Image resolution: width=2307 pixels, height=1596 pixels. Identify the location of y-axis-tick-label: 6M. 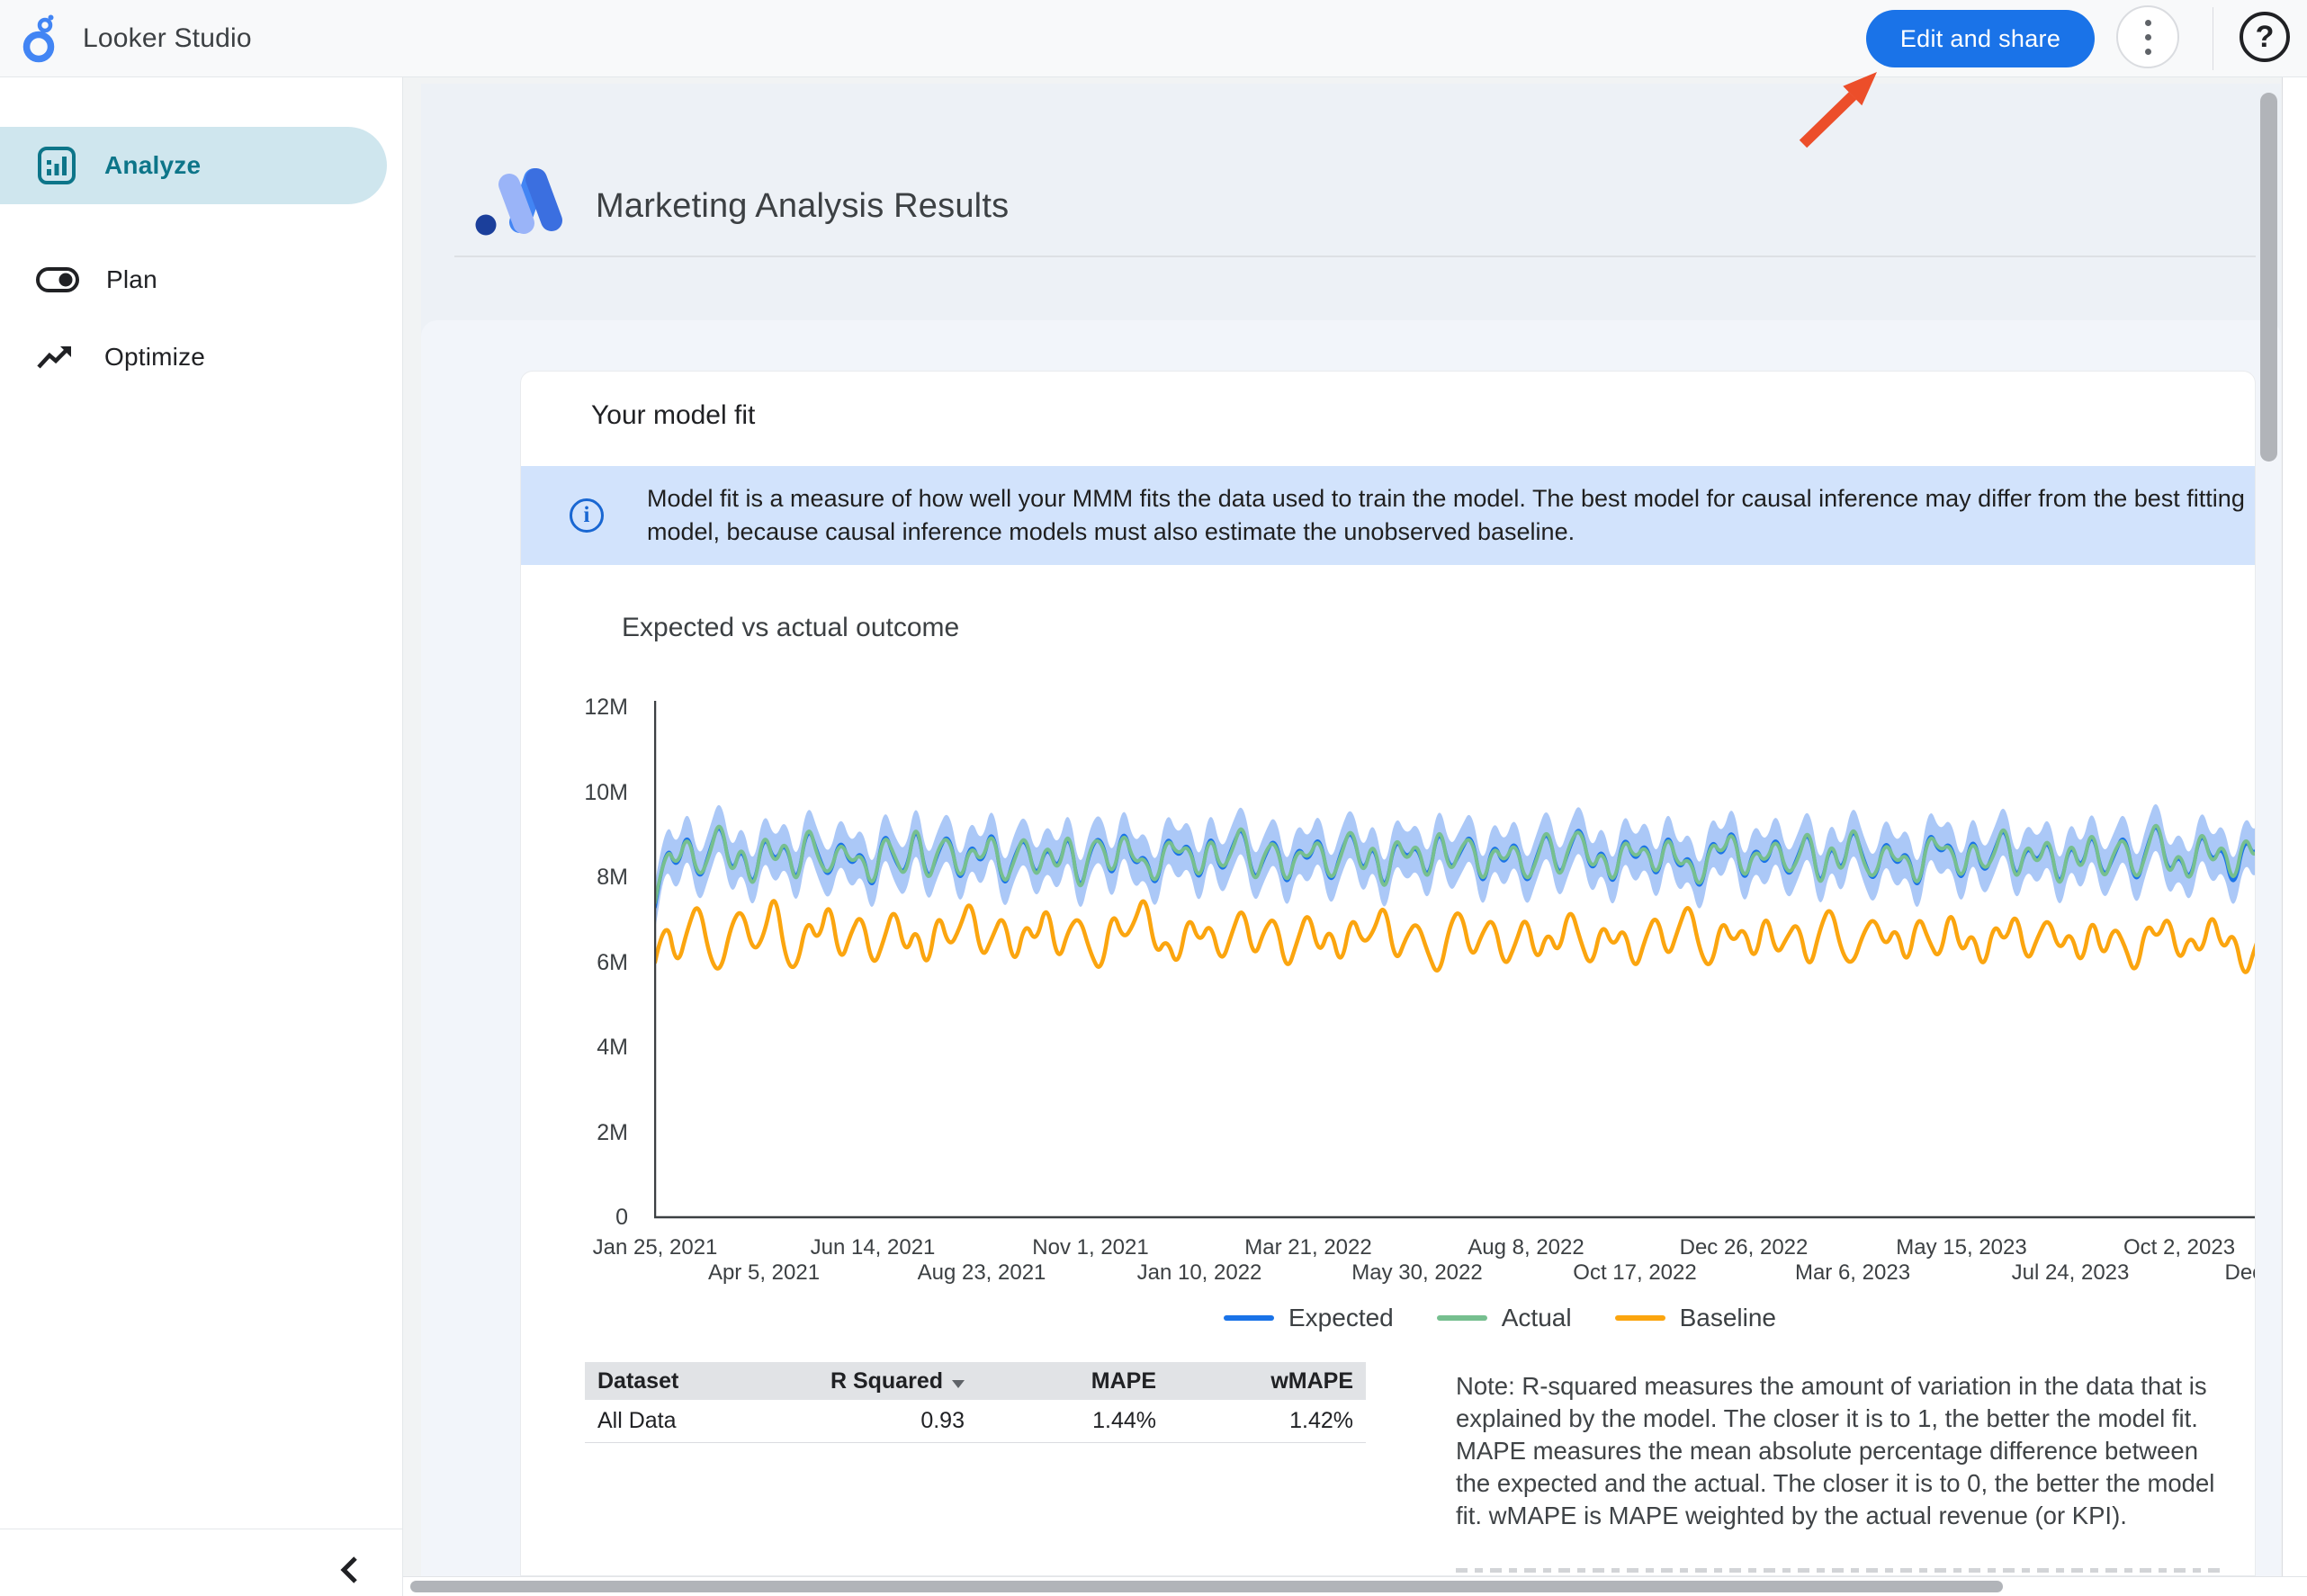
(612, 962).